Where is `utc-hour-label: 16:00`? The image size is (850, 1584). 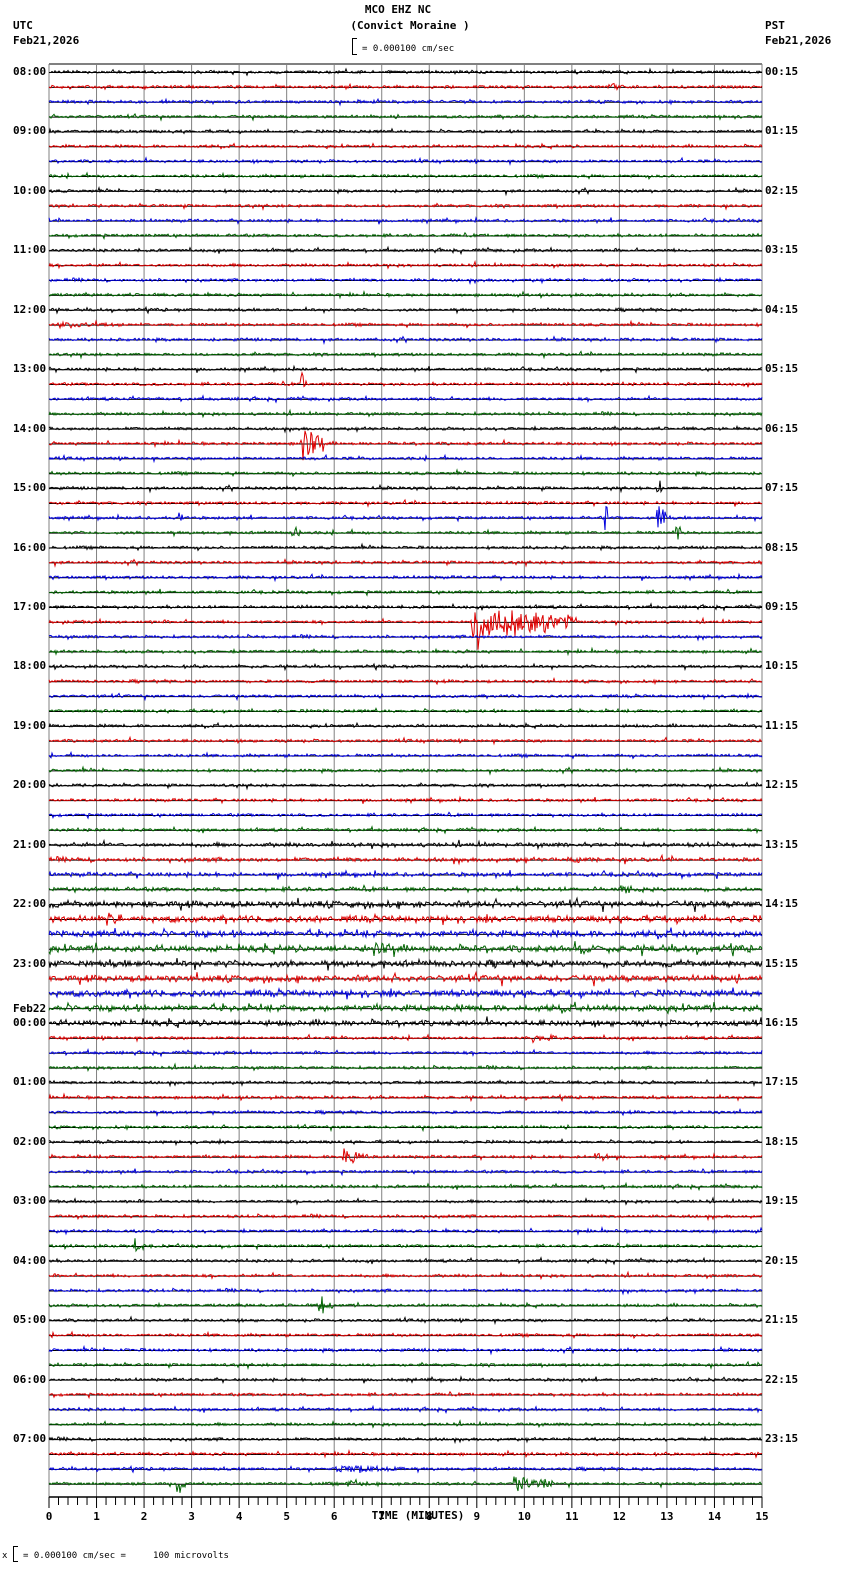 utc-hour-label: 16:00 is located at coordinates (30, 547).